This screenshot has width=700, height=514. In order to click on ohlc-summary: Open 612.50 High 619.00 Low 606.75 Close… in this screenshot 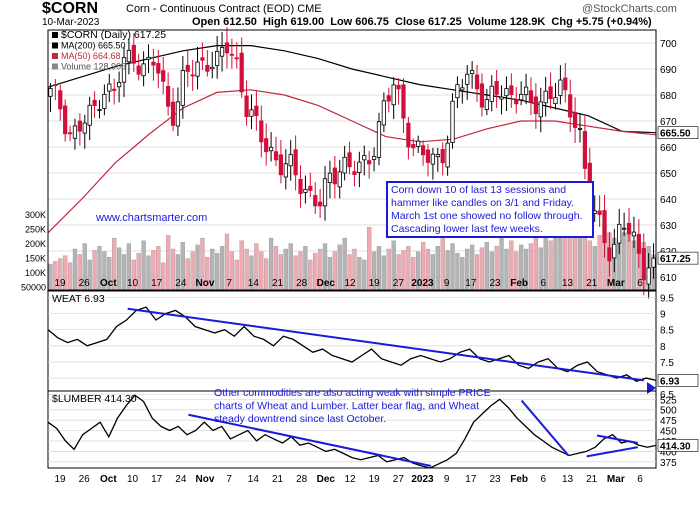, I will do `click(422, 22)`.